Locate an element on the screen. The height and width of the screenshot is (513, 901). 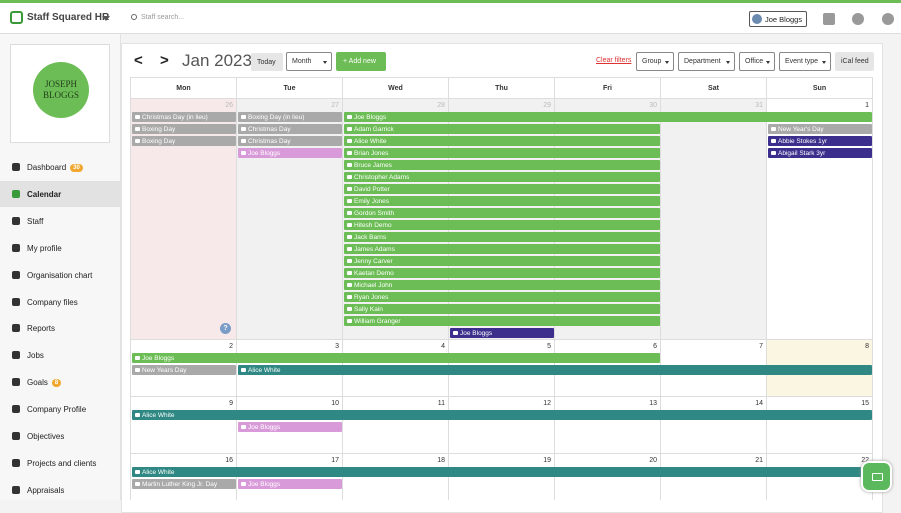
filter-select: Department is located at coordinates (706, 61).